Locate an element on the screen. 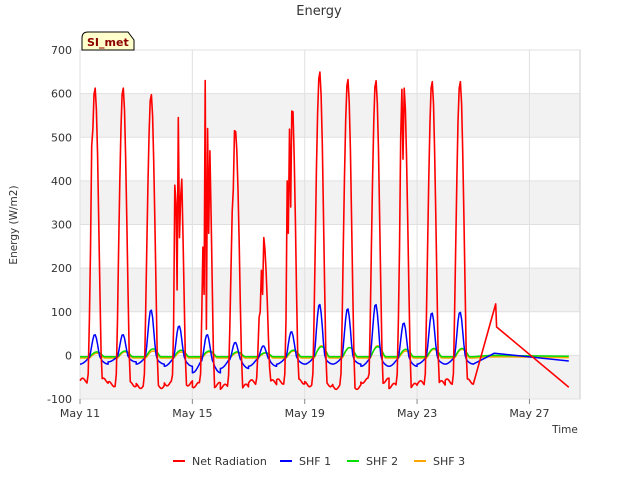 The image size is (640, 480). legend: Net Radiation SHF 1 SHF 2 SHF 3 is located at coordinates (319, 461).